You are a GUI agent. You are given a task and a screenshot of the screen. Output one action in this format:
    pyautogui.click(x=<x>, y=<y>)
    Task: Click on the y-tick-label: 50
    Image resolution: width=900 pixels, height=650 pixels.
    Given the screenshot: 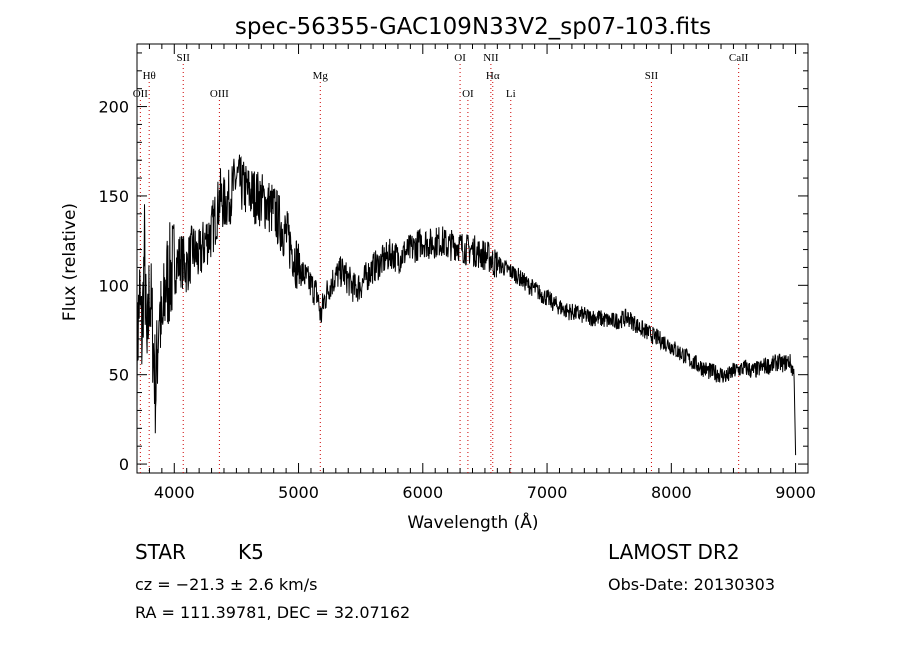 What is the action you would take?
    pyautogui.click(x=119, y=375)
    